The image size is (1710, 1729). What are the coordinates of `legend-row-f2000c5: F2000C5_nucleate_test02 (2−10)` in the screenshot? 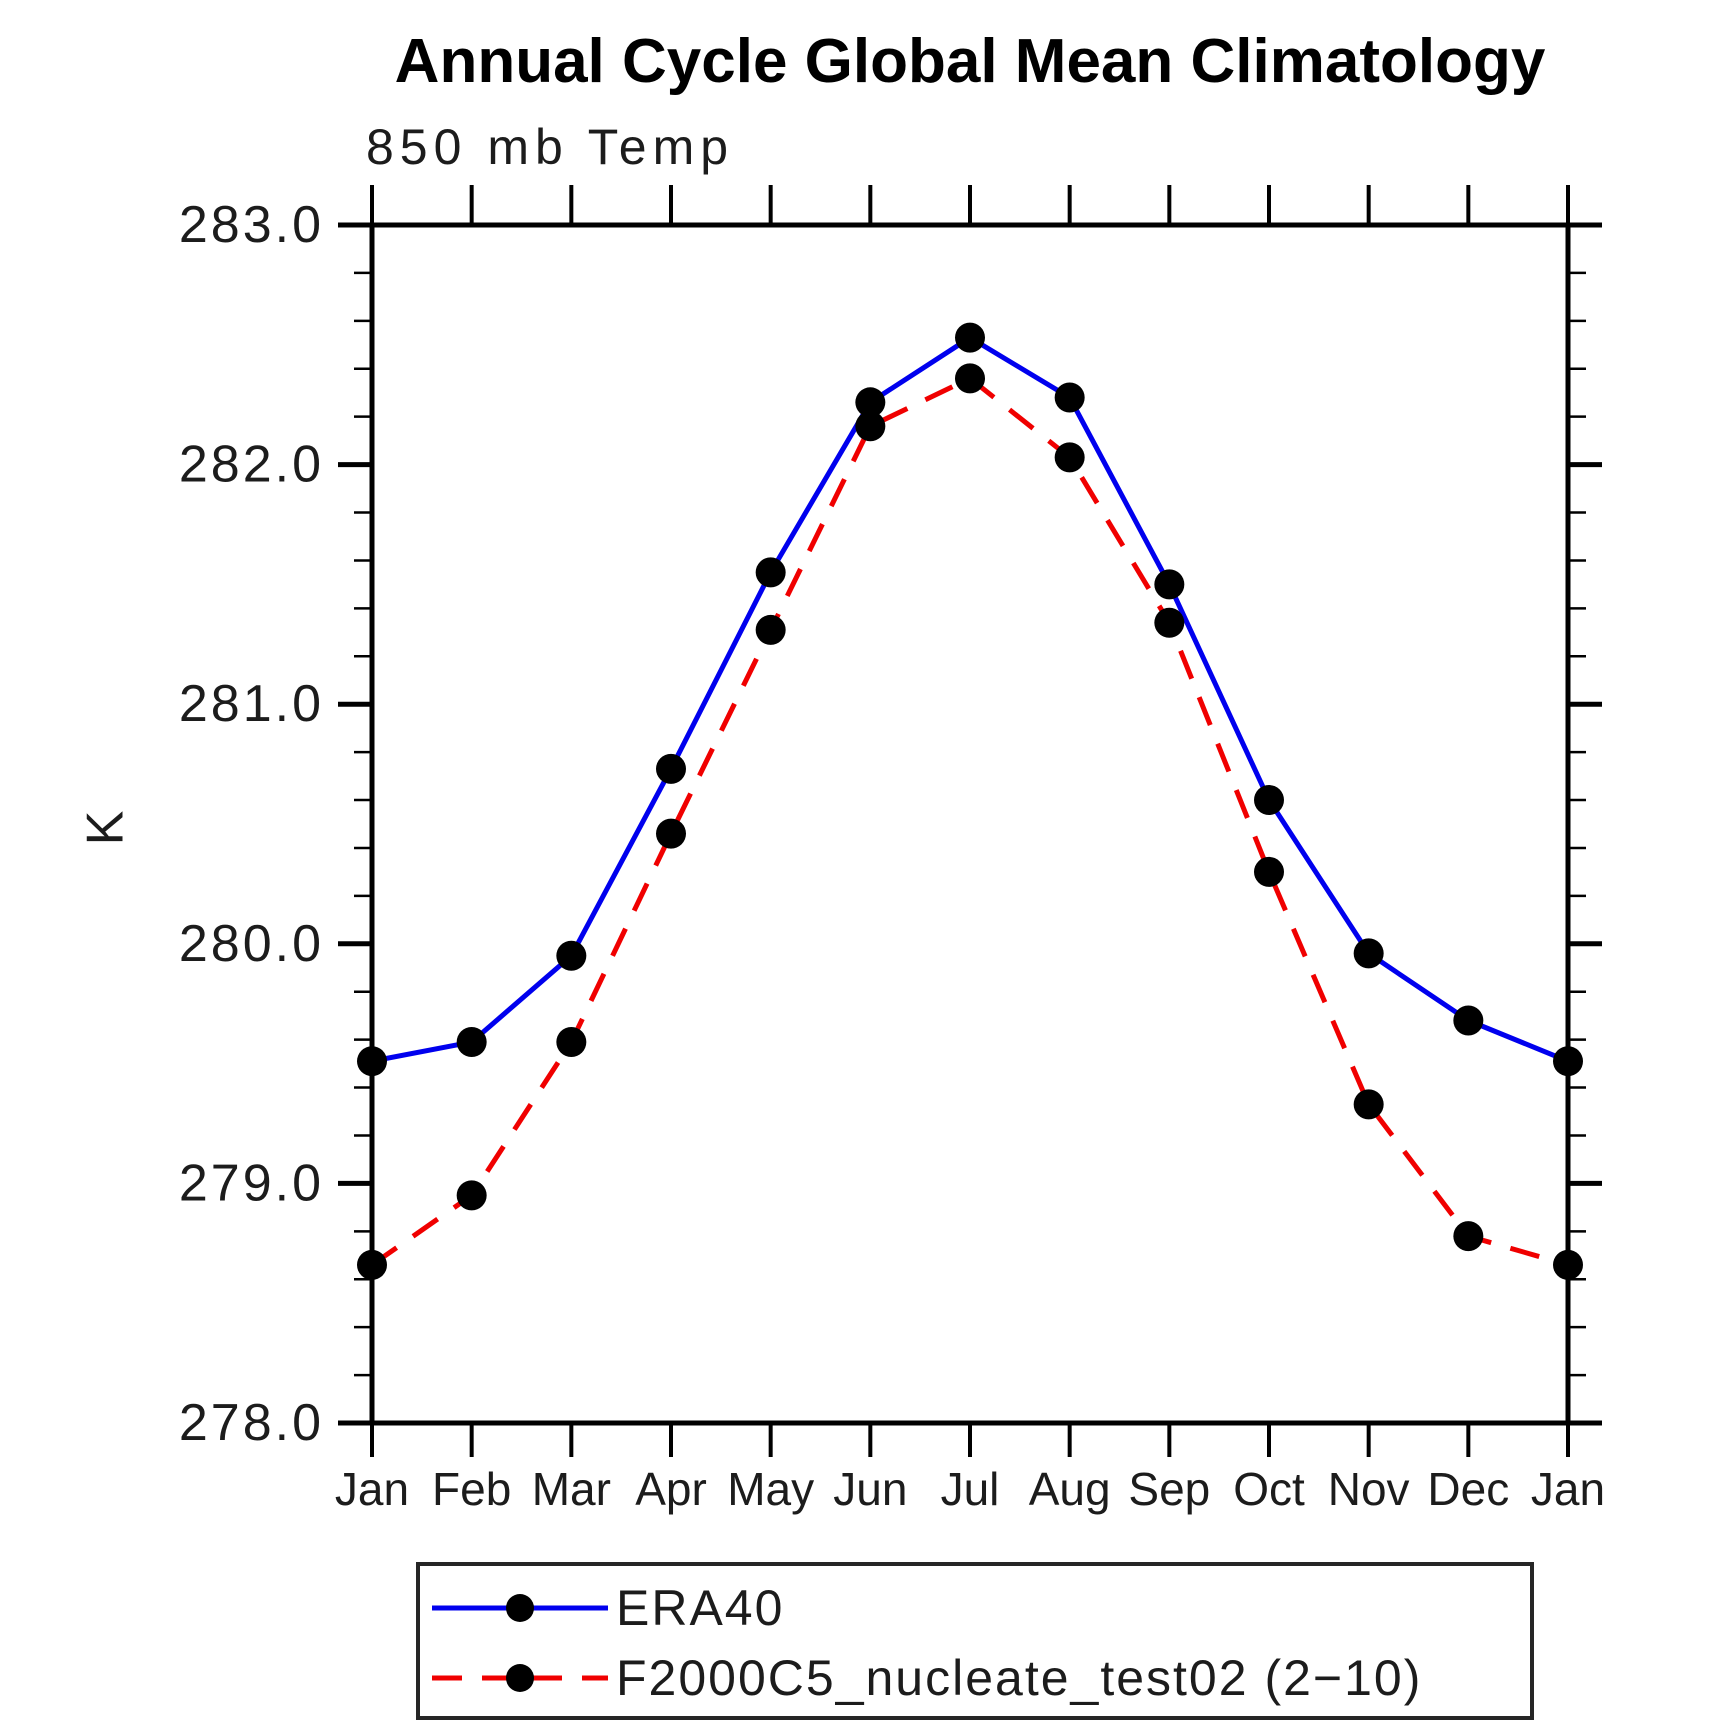 It's located at (925, 1678).